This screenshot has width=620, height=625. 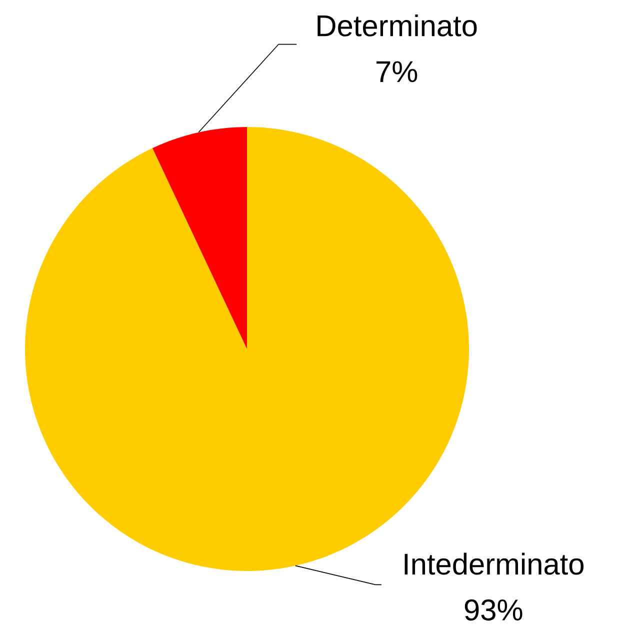 What do you see at coordinates (397, 71) in the screenshot?
I see `data-label: 7%` at bounding box center [397, 71].